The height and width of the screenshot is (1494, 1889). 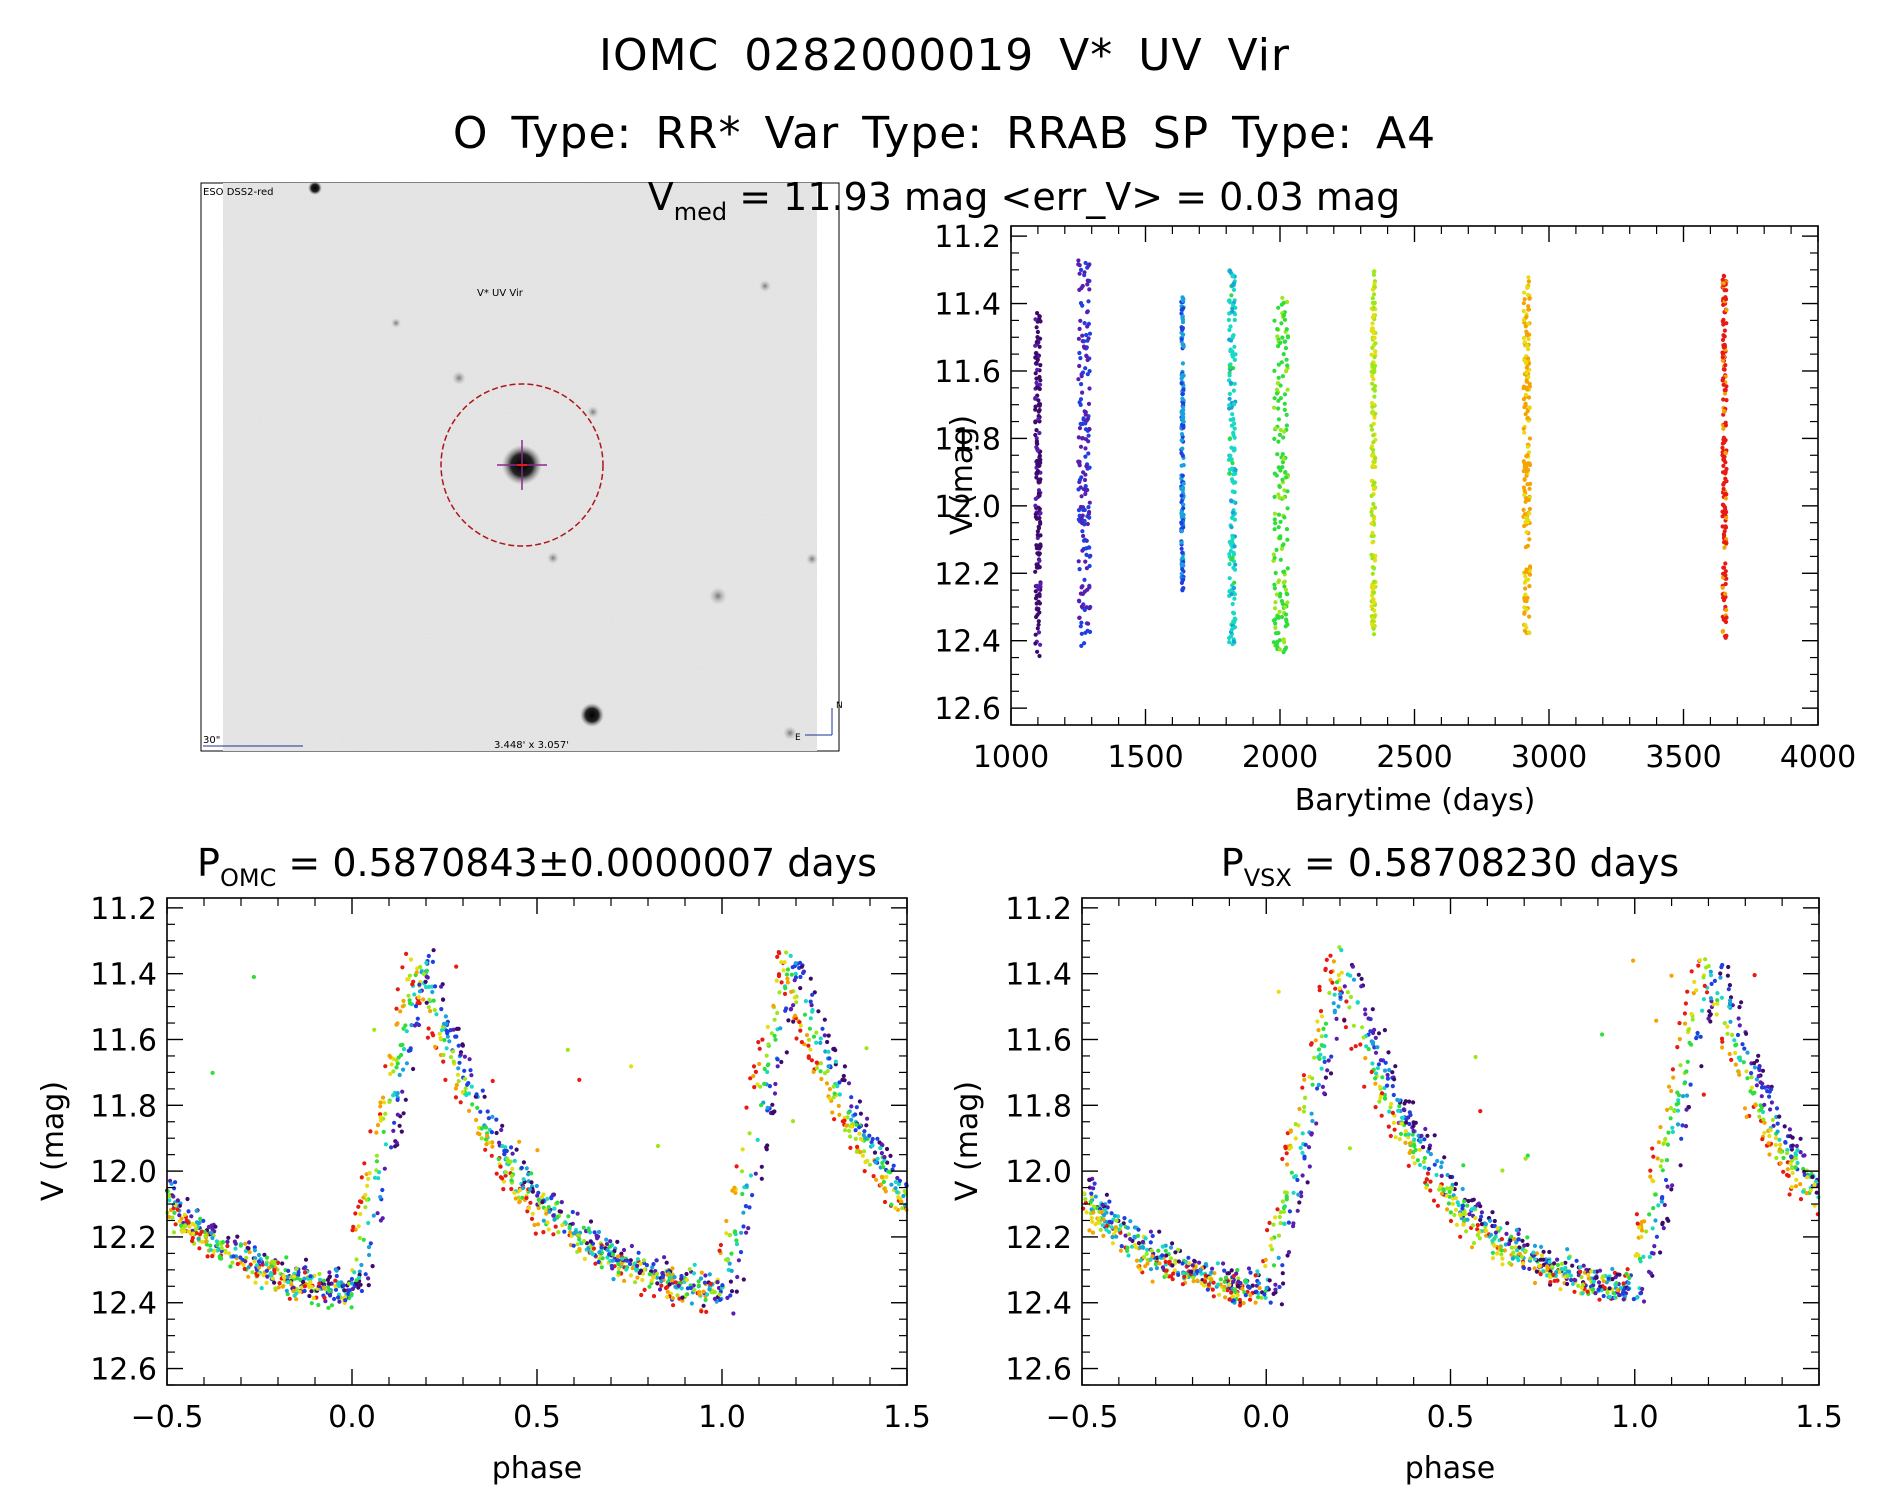 What do you see at coordinates (211, 740) in the screenshot?
I see `scale-label: 30"` at bounding box center [211, 740].